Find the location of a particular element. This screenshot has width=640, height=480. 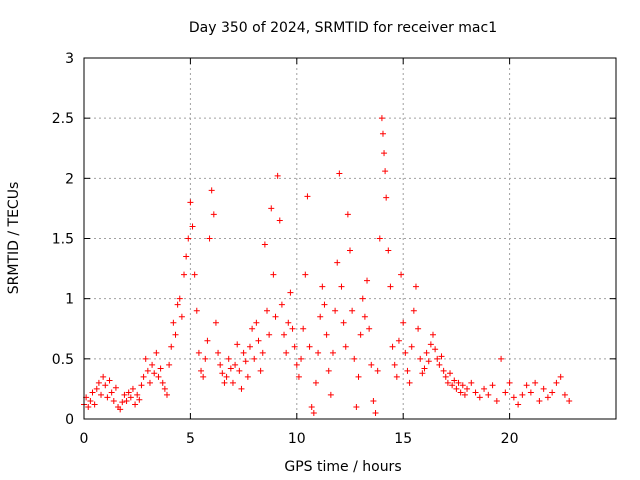

y-tick-label: 2 is located at coordinates (69, 179).